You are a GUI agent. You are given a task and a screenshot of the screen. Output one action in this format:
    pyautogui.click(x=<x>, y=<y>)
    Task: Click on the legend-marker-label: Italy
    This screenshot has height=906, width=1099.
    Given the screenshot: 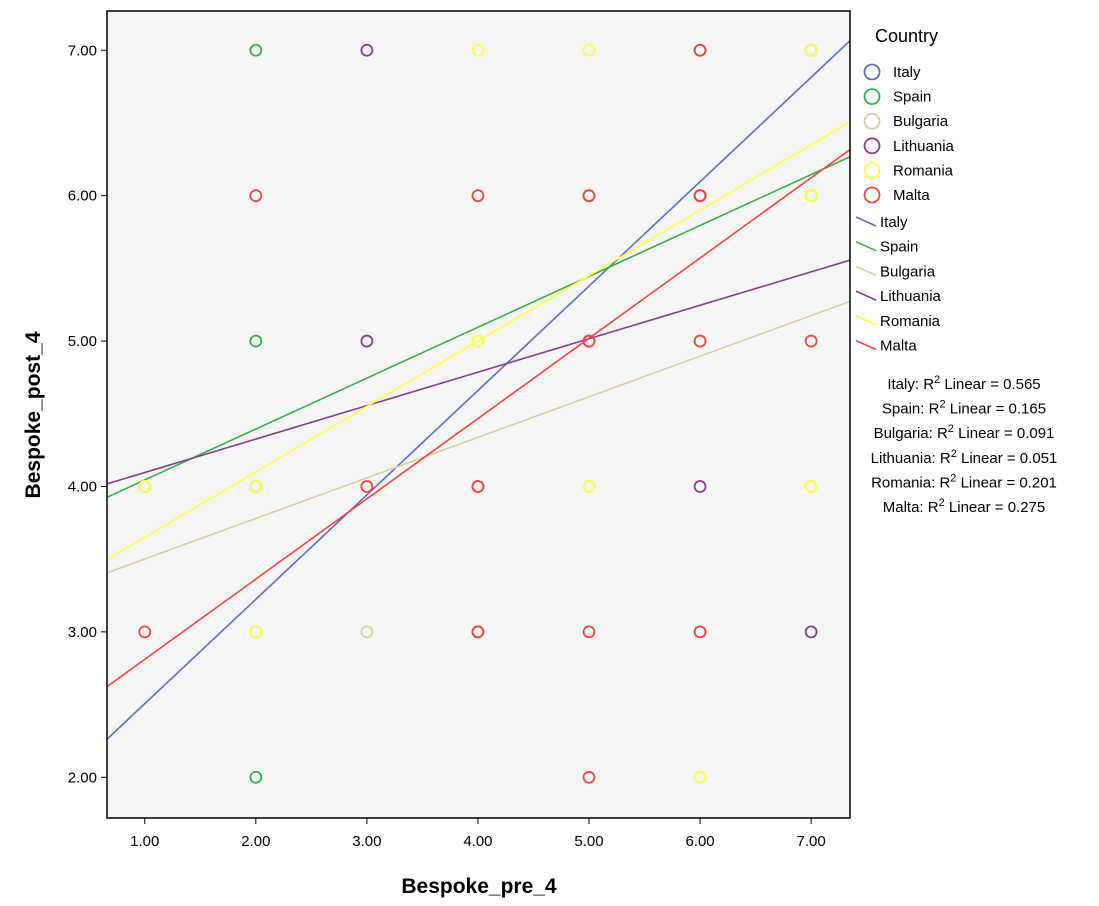 What is the action you would take?
    pyautogui.click(x=907, y=72)
    